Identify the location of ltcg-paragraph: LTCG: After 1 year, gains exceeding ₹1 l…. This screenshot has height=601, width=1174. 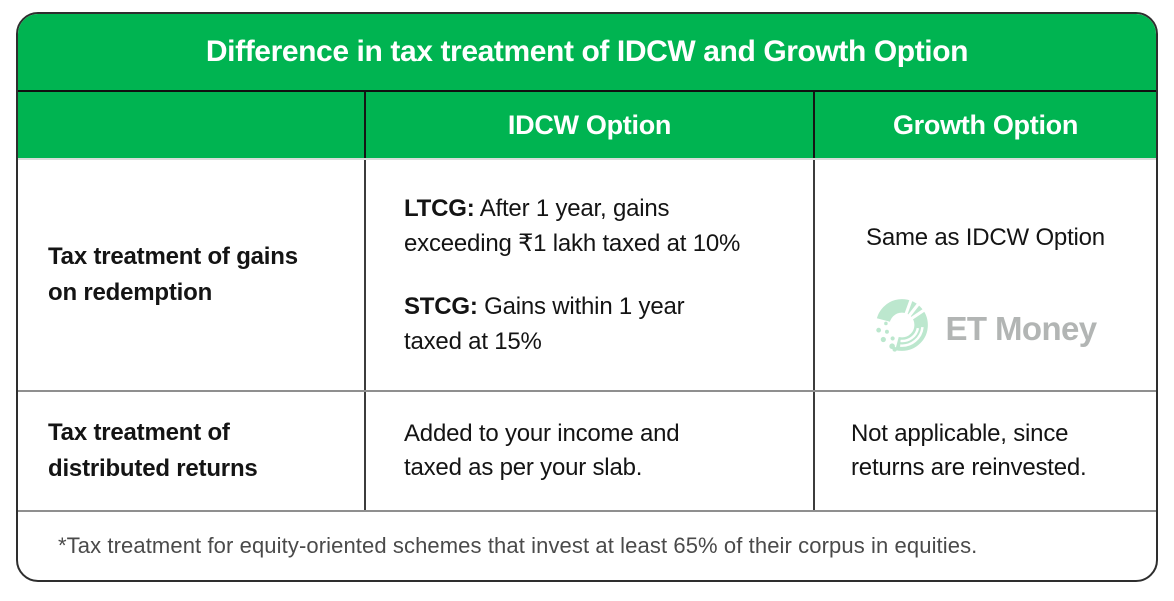
(598, 226).